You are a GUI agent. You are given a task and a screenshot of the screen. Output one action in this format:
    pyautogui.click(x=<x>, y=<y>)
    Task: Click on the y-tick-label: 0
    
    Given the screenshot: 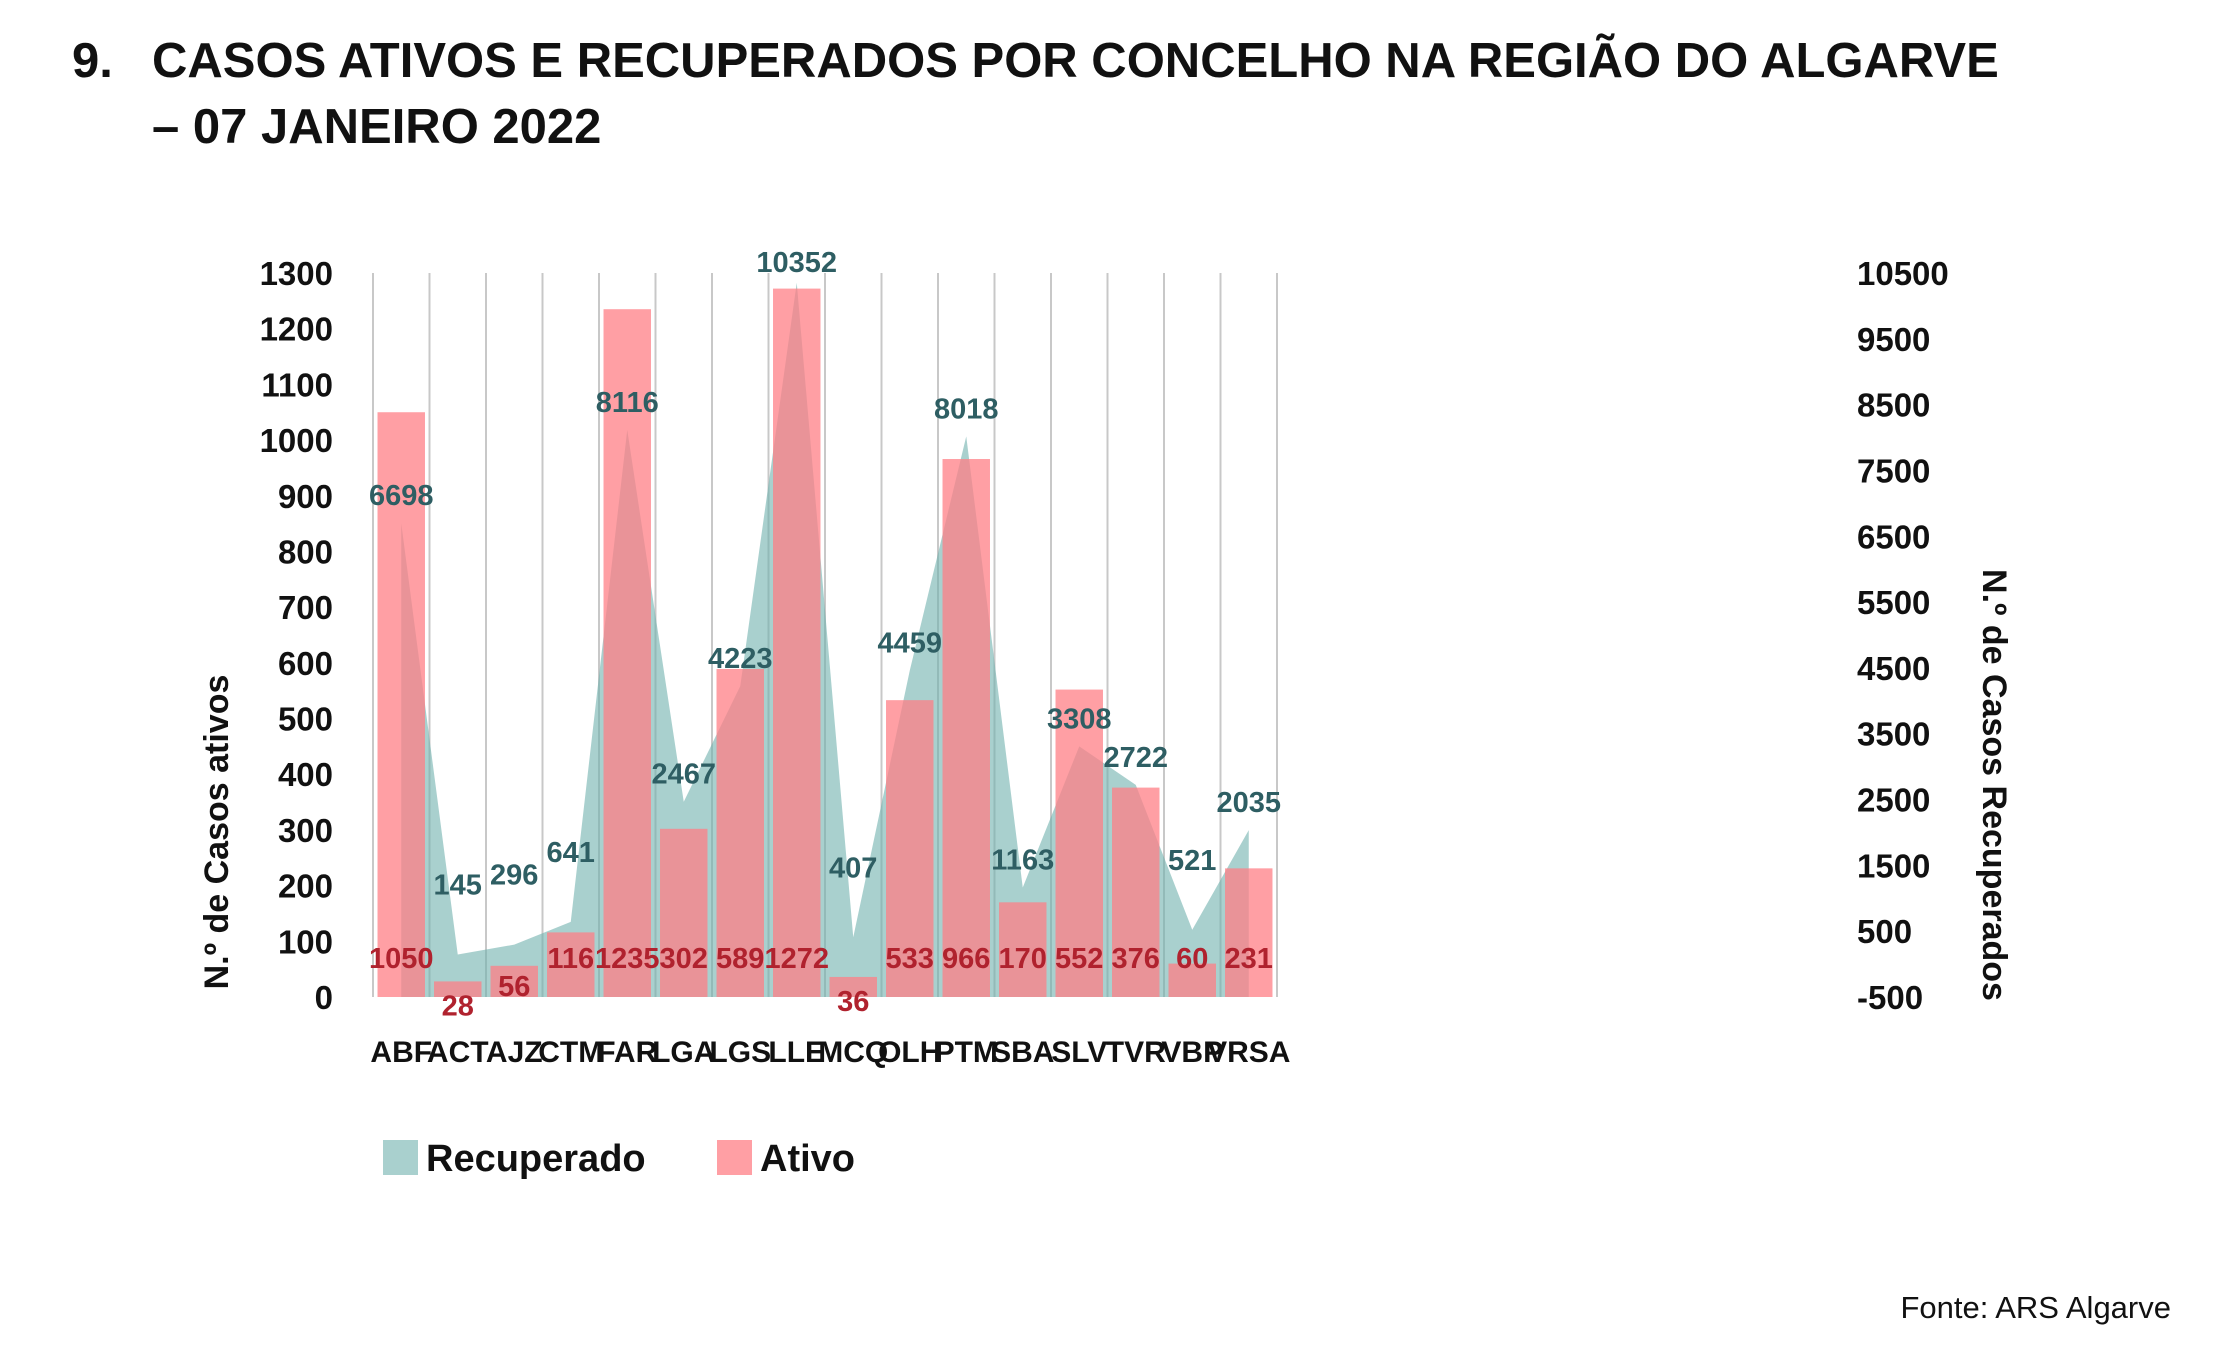 What is the action you would take?
    pyautogui.click(x=324, y=997)
    